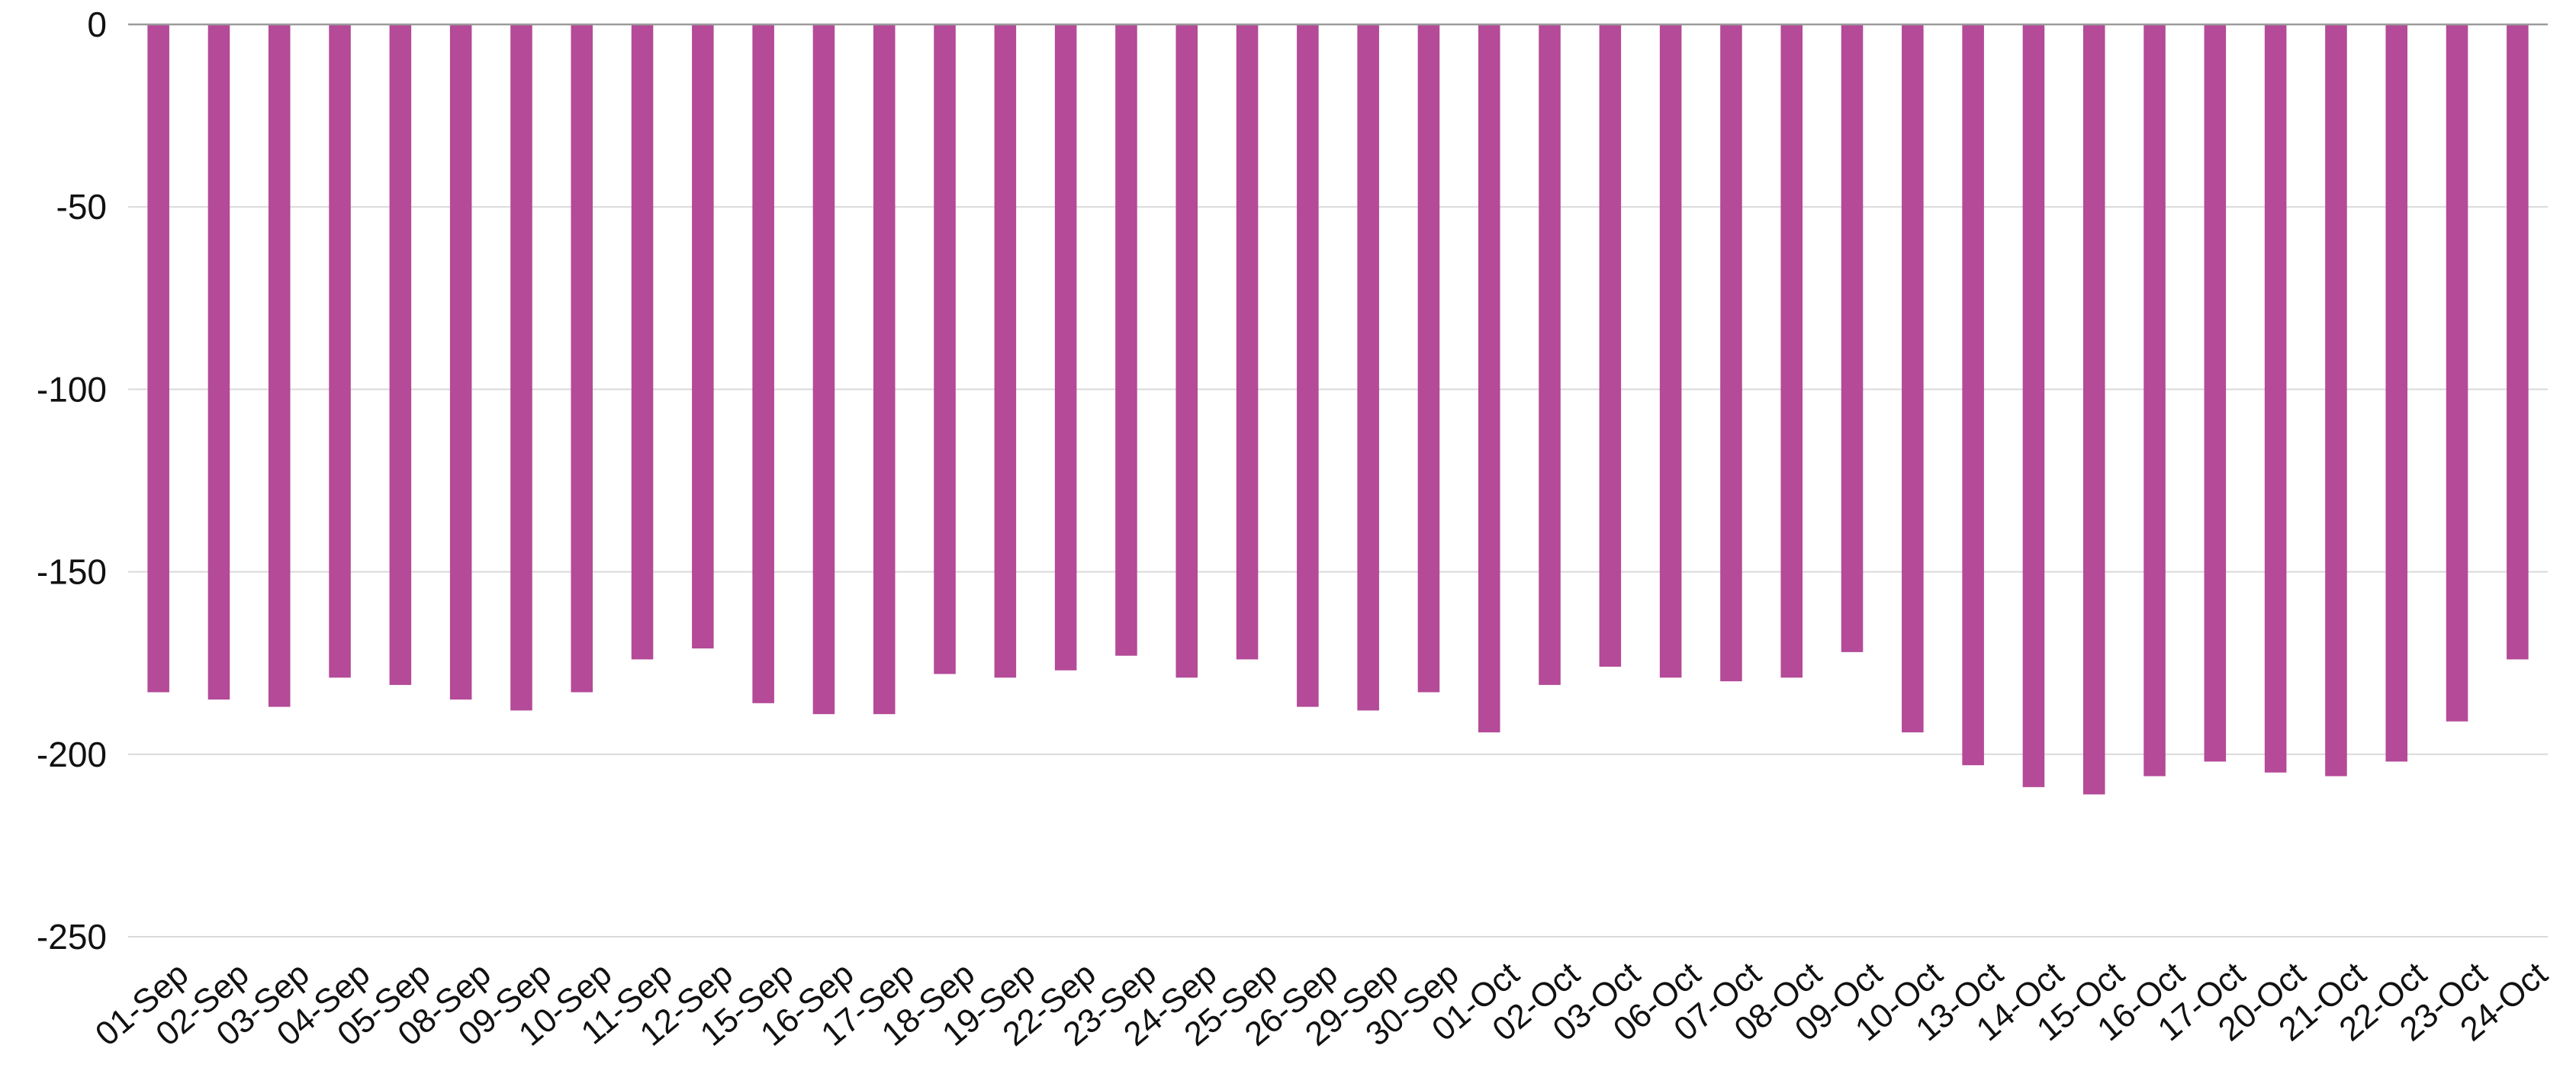  I want to click on bar-02-Oct, so click(1550, 354).